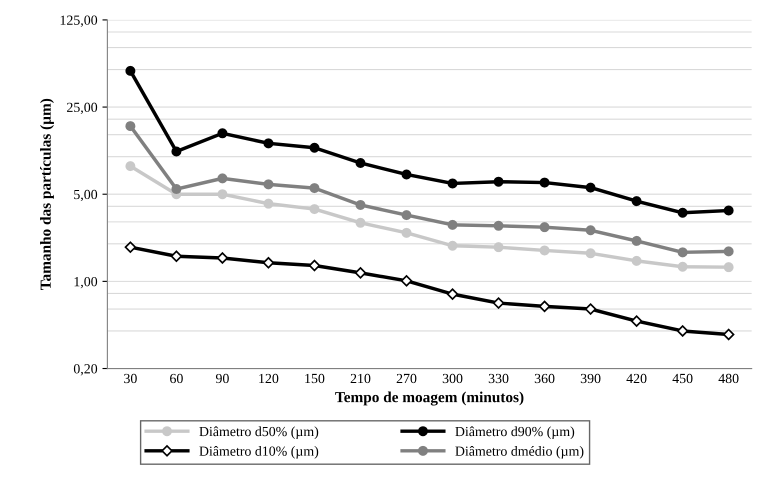  I want to click on x-tick-label: 150, so click(314, 379).